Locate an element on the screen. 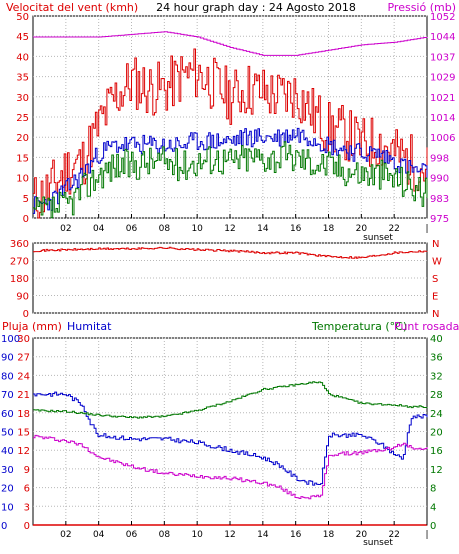  wind-tick-label: 25 is located at coordinates (22, 118).